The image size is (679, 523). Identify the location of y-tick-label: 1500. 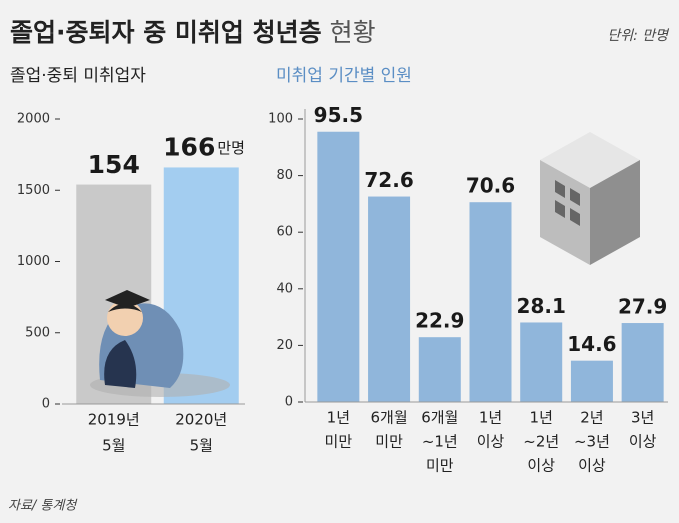
(33, 190).